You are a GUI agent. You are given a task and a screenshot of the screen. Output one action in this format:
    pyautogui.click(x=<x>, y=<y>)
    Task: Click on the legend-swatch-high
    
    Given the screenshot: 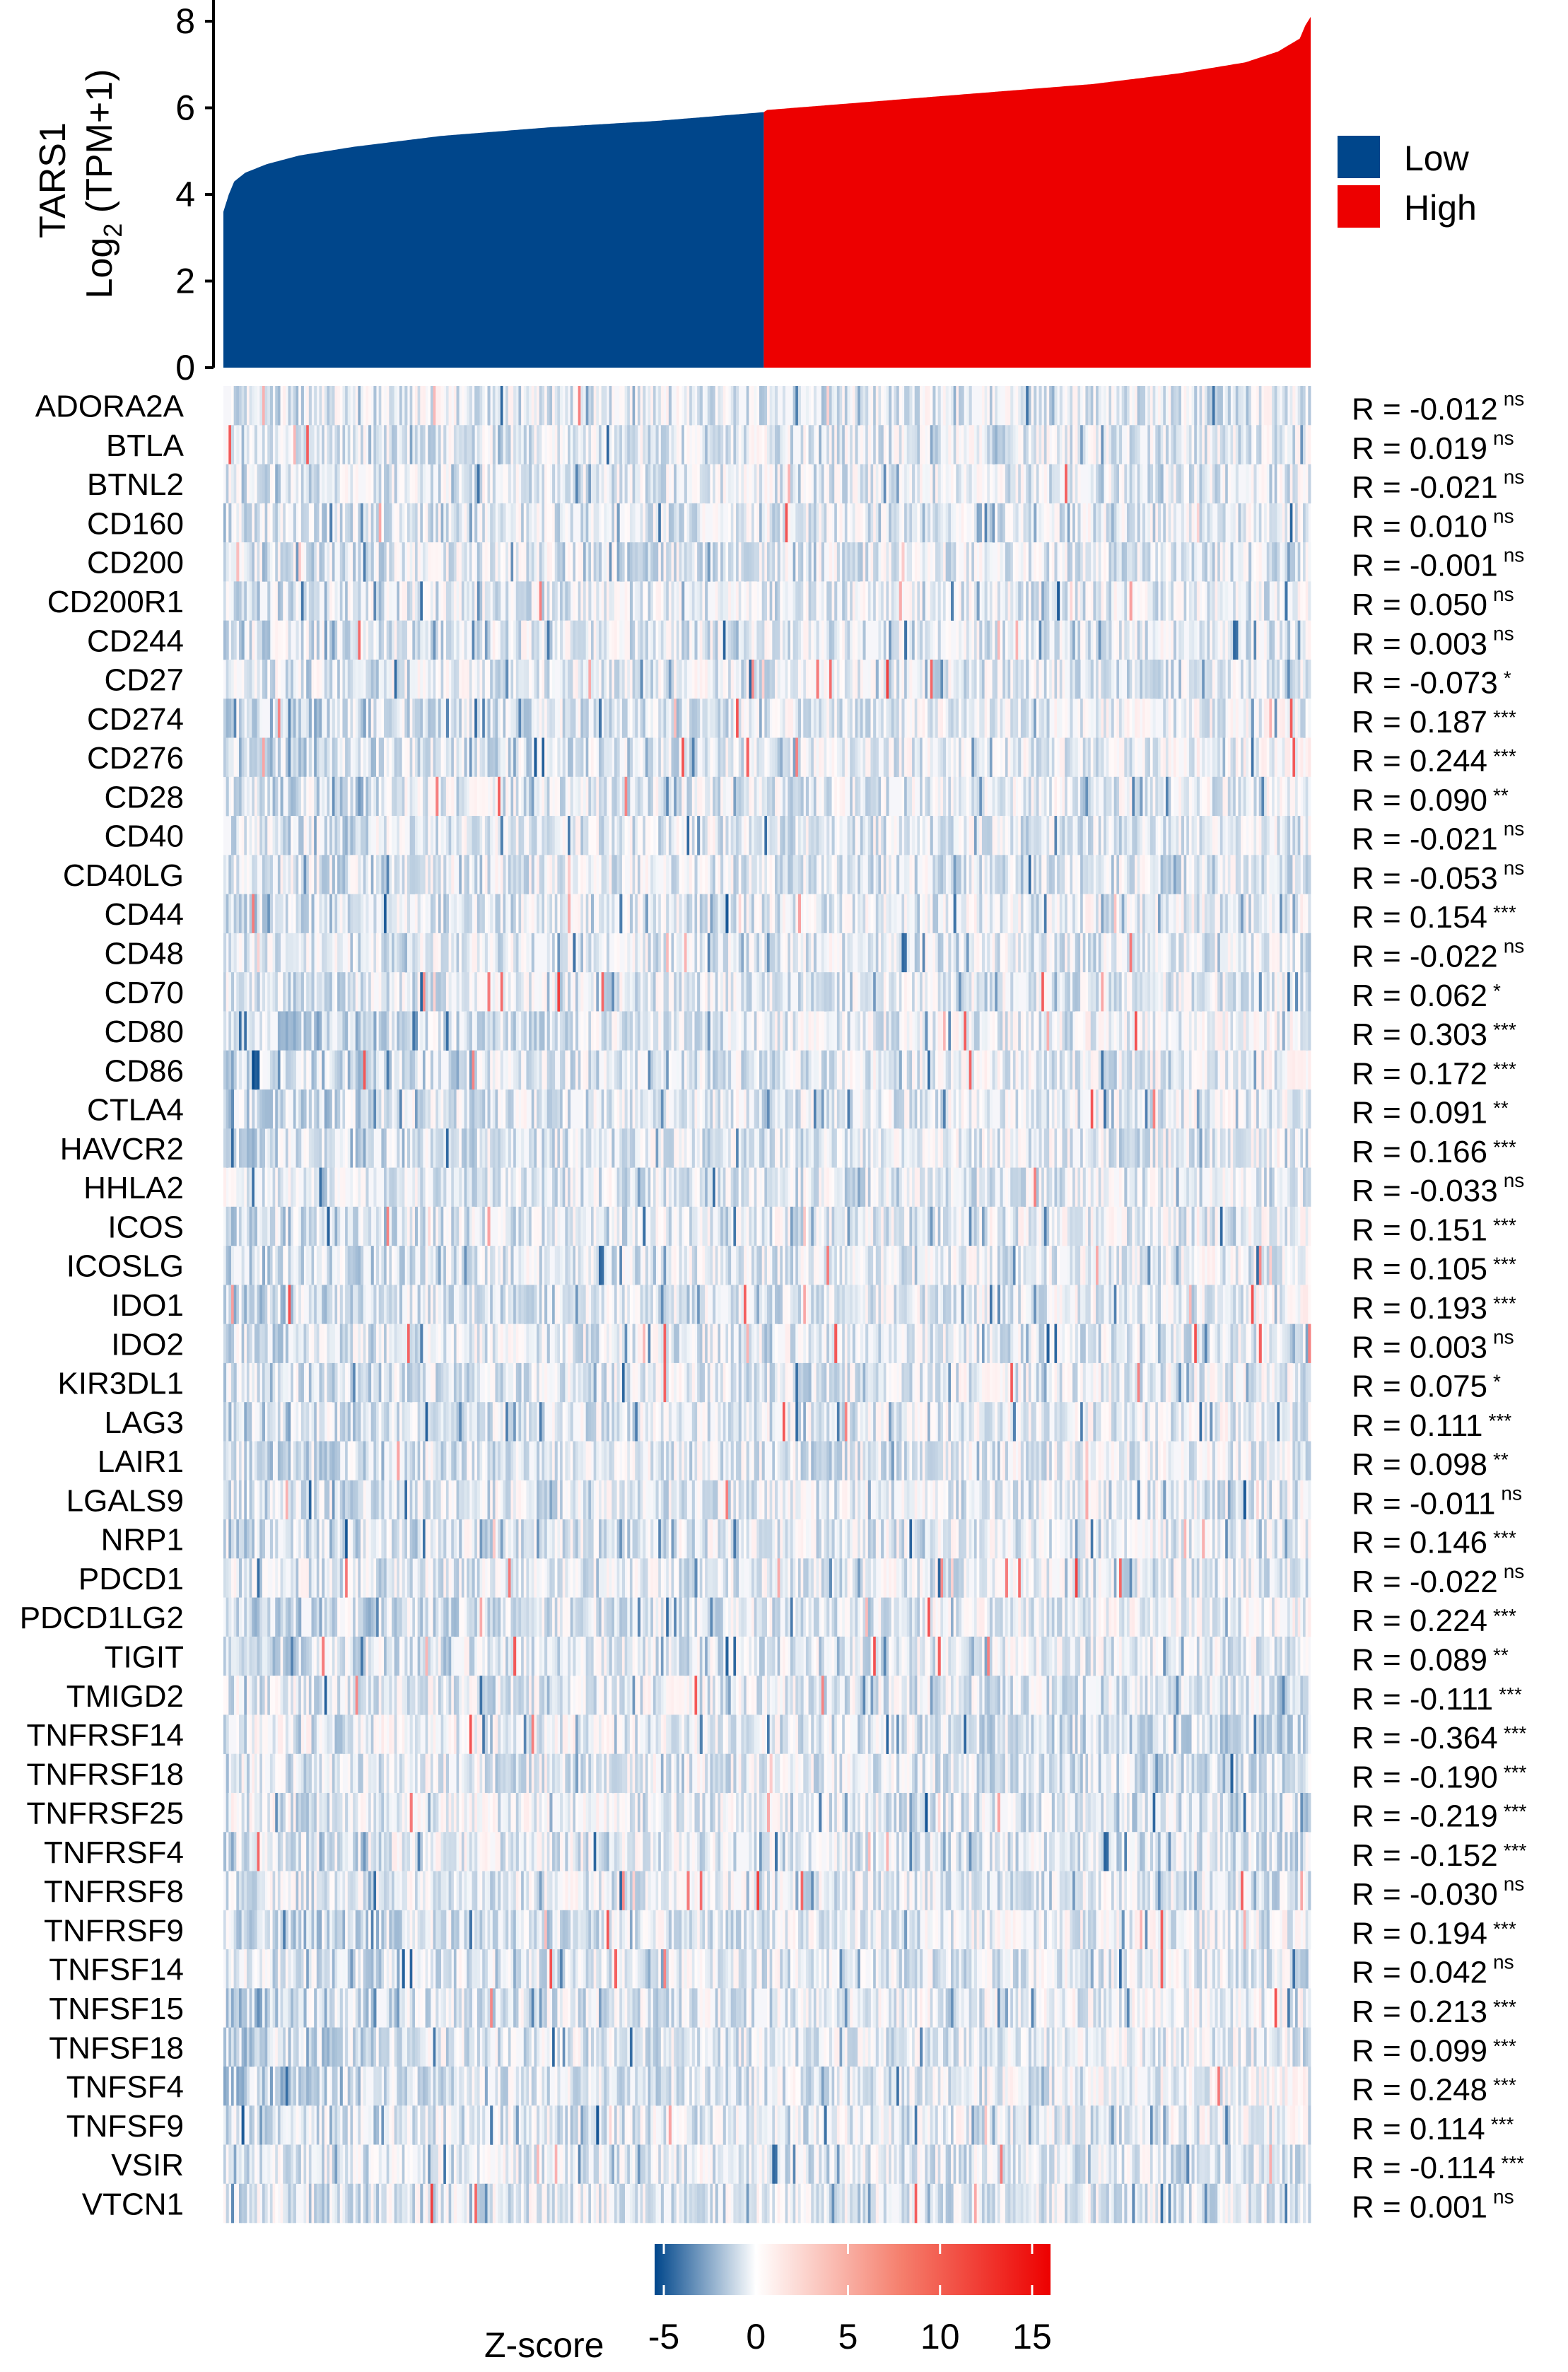 What is the action you would take?
    pyautogui.click(x=1359, y=206)
    